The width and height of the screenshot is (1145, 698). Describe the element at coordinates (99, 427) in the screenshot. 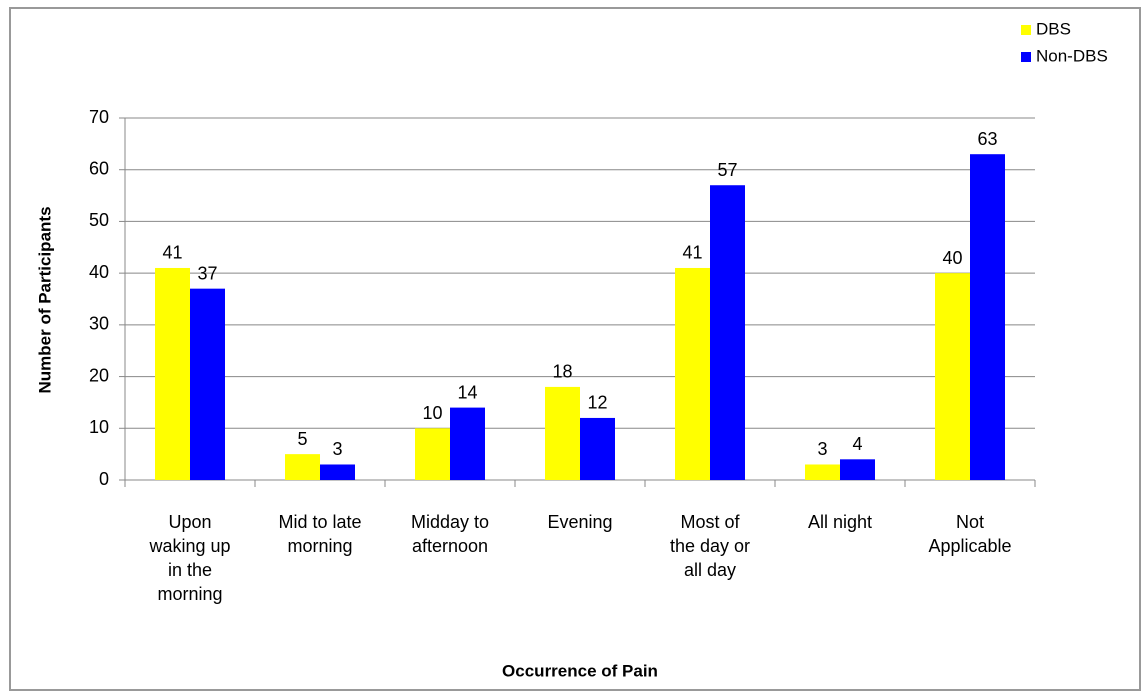

I see `y-tick-label: 10` at that location.